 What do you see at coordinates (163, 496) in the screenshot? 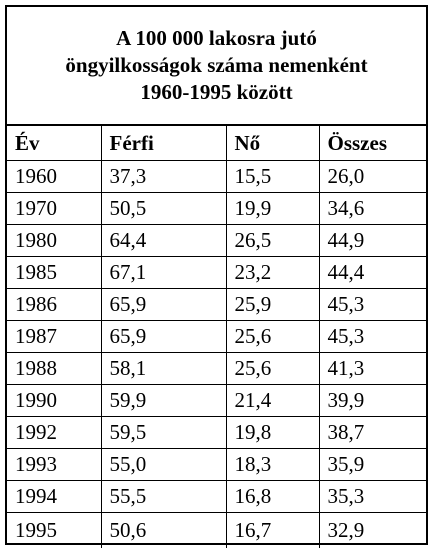
I see `table-cell: 55,5` at bounding box center [163, 496].